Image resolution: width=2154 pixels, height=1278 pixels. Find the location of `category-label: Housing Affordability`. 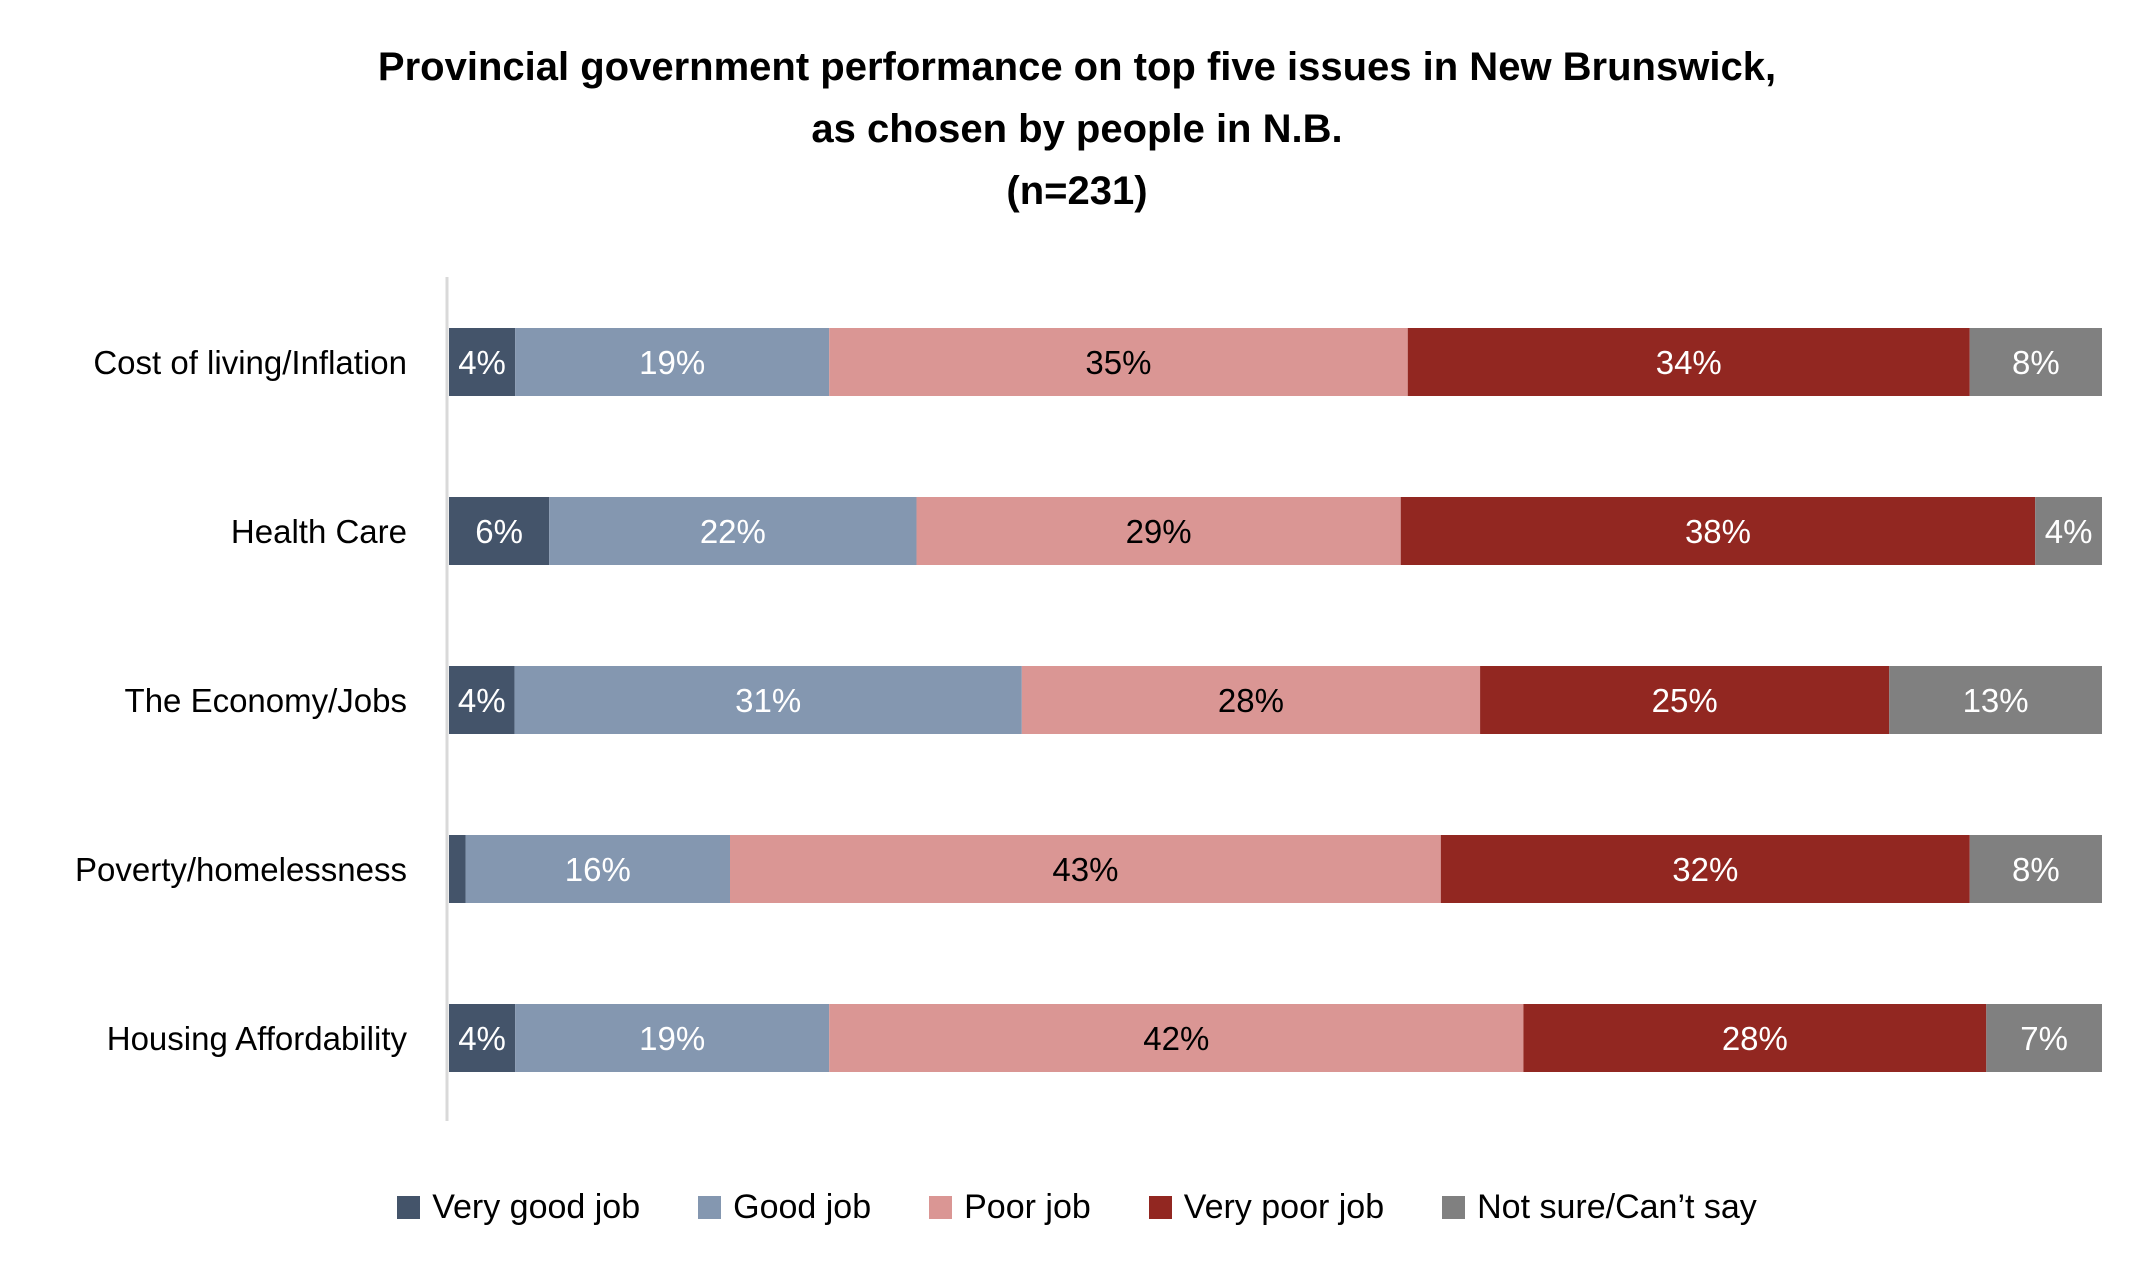

category-label: Housing Affordability is located at coordinates (257, 1038).